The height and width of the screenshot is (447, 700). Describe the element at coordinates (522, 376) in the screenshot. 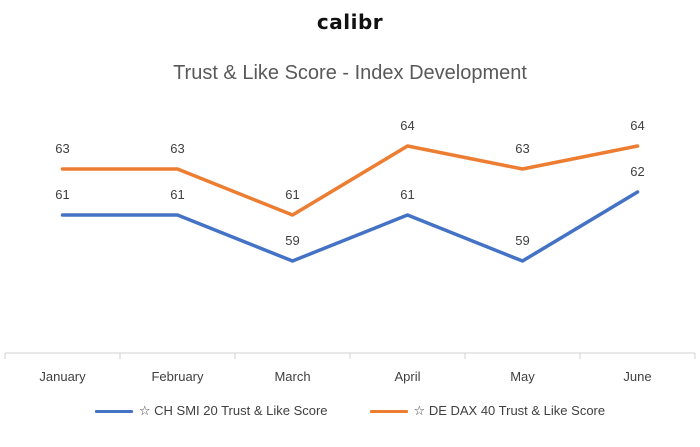

I see `x-tick-label-4: May` at that location.